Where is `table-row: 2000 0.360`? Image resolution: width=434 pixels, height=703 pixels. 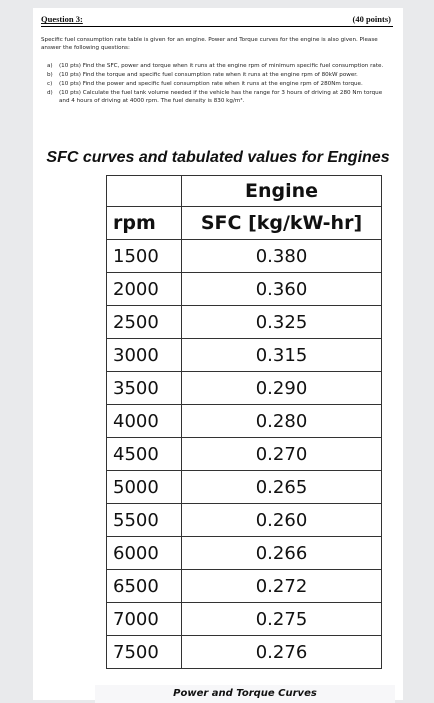 table-row: 2000 0.360 is located at coordinates (244, 289).